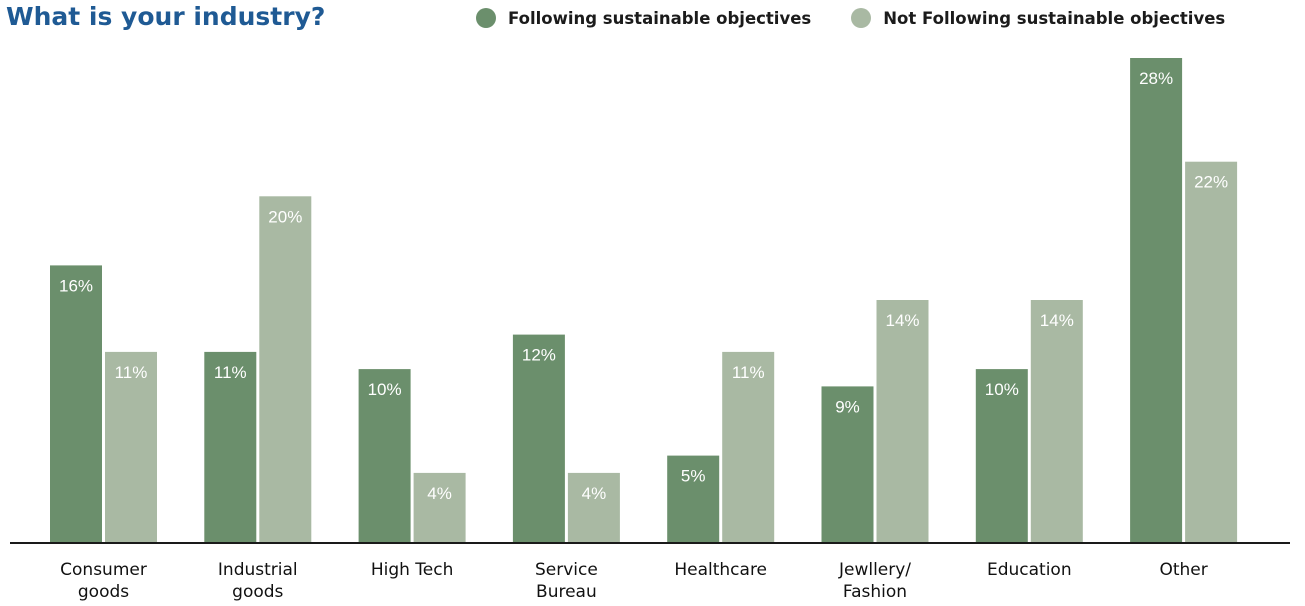 This screenshot has width=1305, height=606. I want to click on data-label-not-following-2: 4%, so click(439, 493).